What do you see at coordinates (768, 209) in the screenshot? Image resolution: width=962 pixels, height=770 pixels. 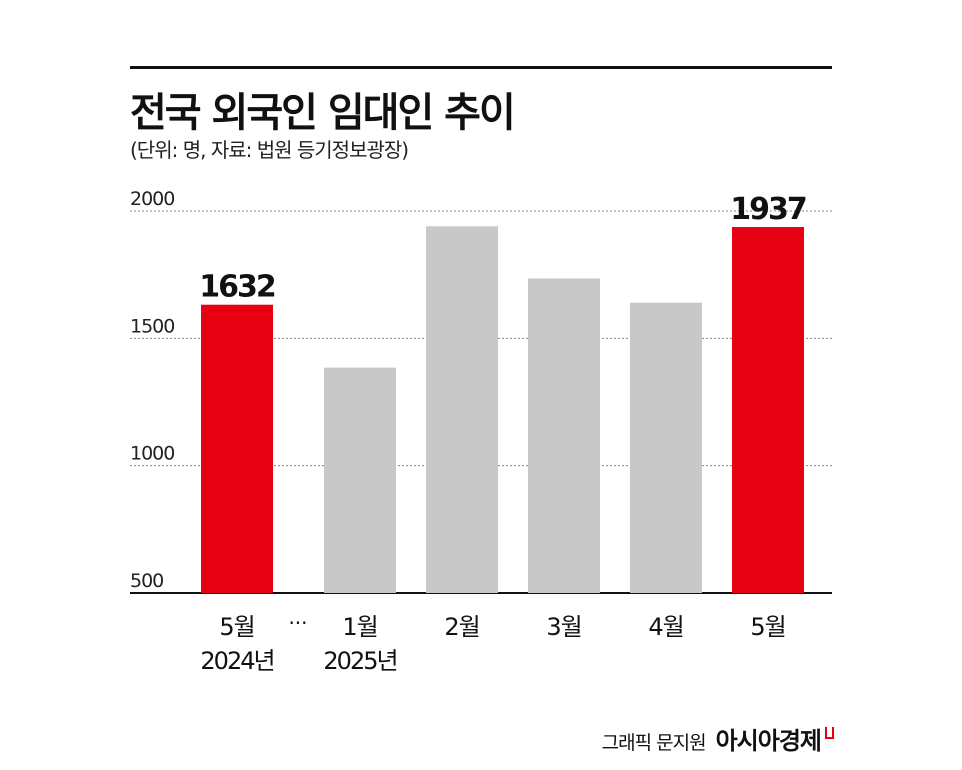 I see `data-label: 1937` at bounding box center [768, 209].